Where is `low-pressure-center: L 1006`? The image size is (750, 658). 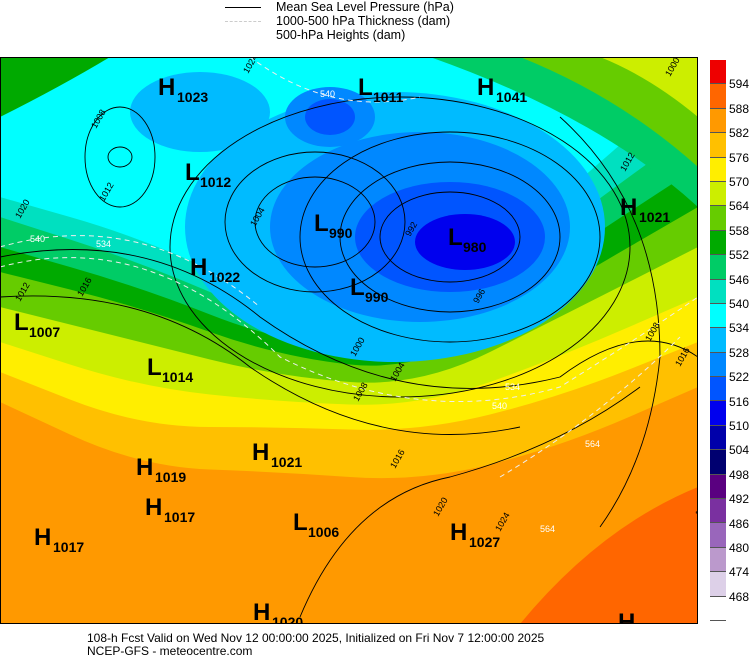 low-pressure-center: L 1006 is located at coordinates (316, 524).